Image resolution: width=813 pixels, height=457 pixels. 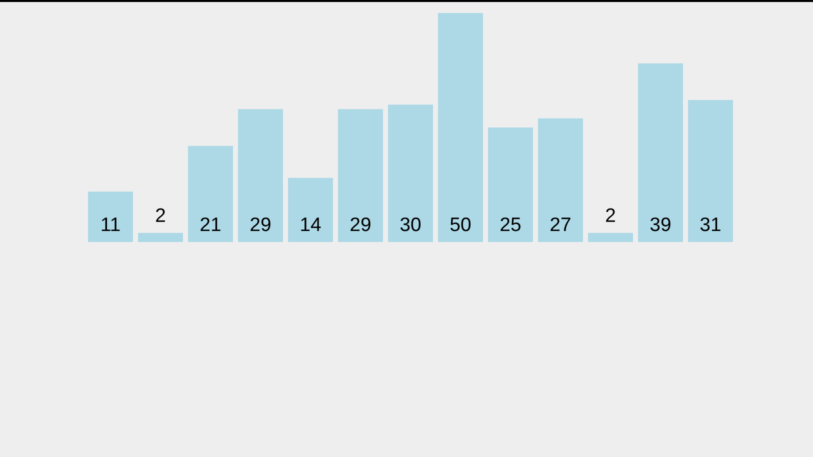 I want to click on data-label: 25, so click(x=510, y=224).